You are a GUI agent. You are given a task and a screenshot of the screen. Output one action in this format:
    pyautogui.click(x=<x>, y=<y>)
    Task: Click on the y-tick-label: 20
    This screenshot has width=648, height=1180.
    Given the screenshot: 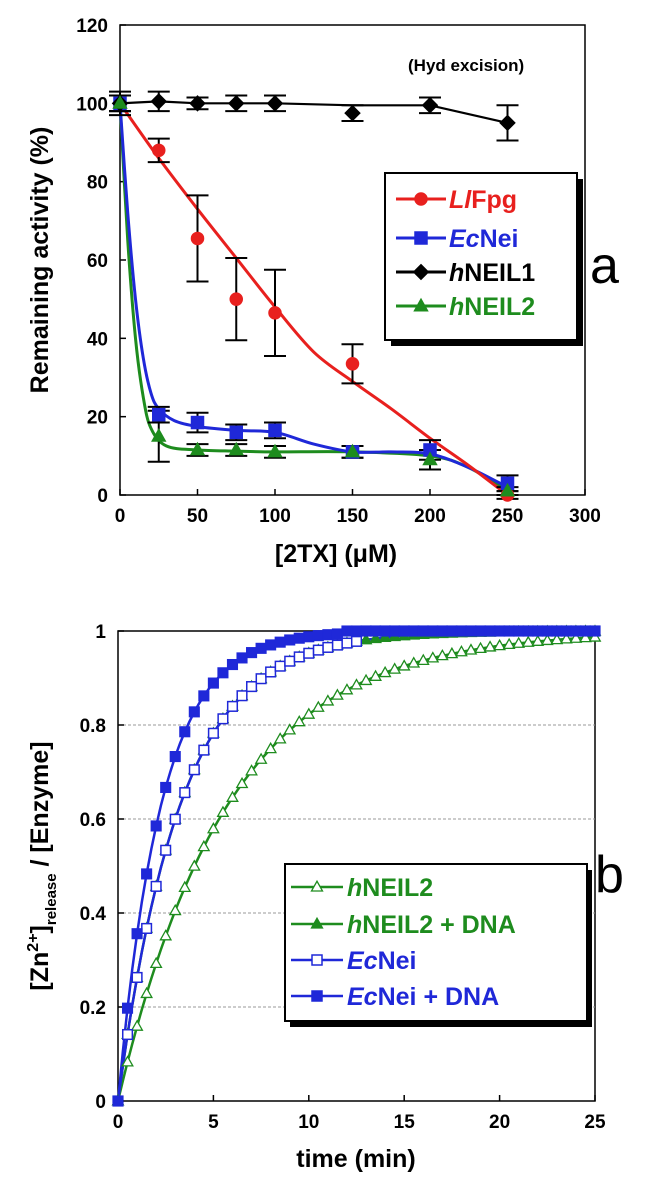 What is the action you would take?
    pyautogui.click(x=97, y=418)
    